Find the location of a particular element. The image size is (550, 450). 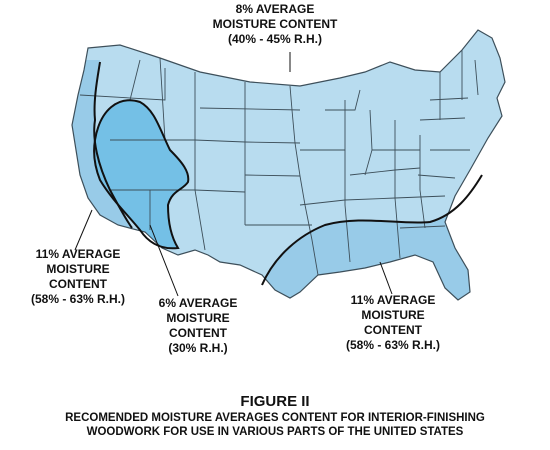

desert-zone-fill is located at coordinates (141, 174).